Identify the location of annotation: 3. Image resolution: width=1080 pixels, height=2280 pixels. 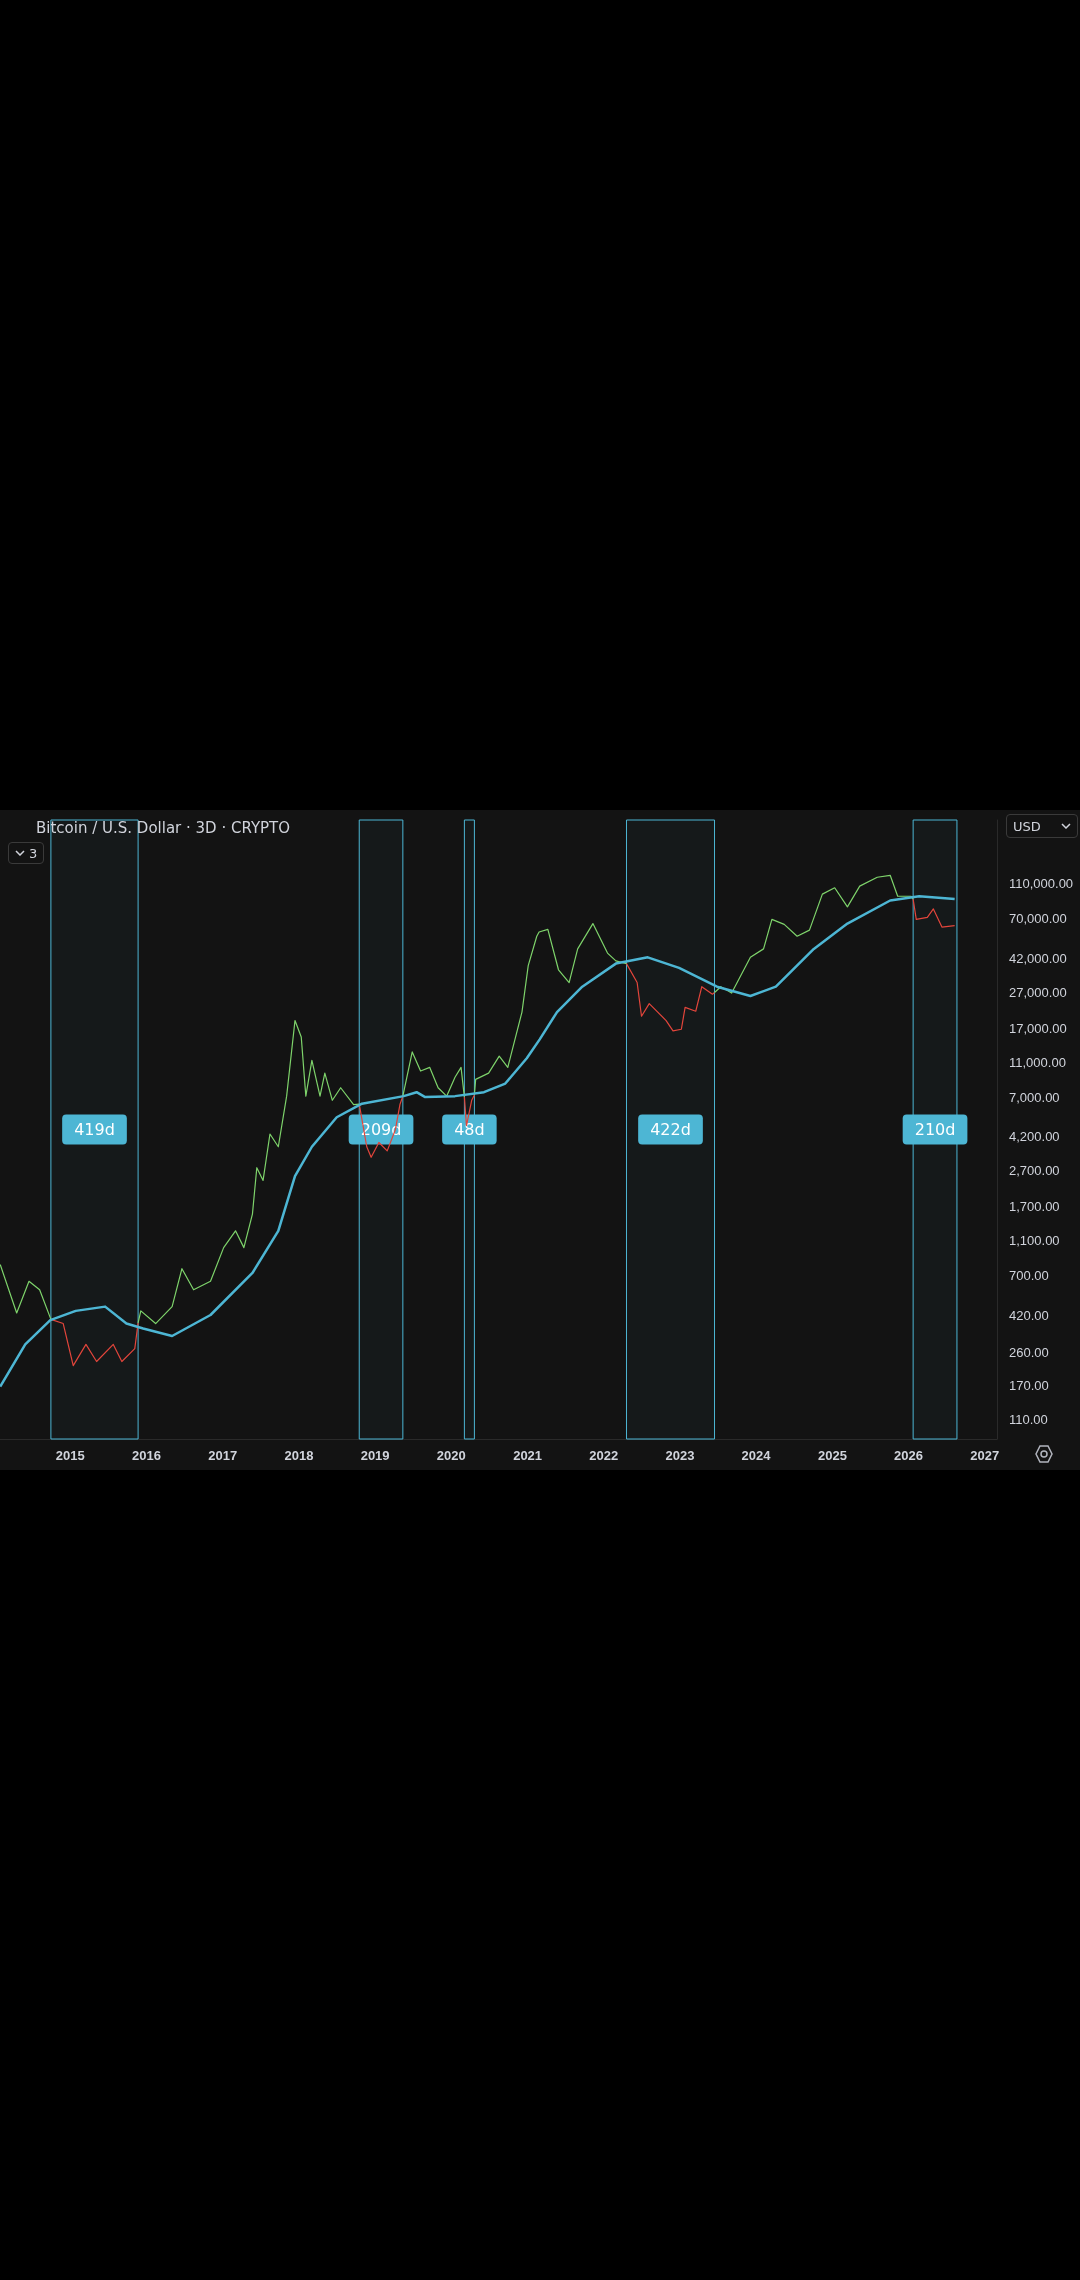
(33, 853).